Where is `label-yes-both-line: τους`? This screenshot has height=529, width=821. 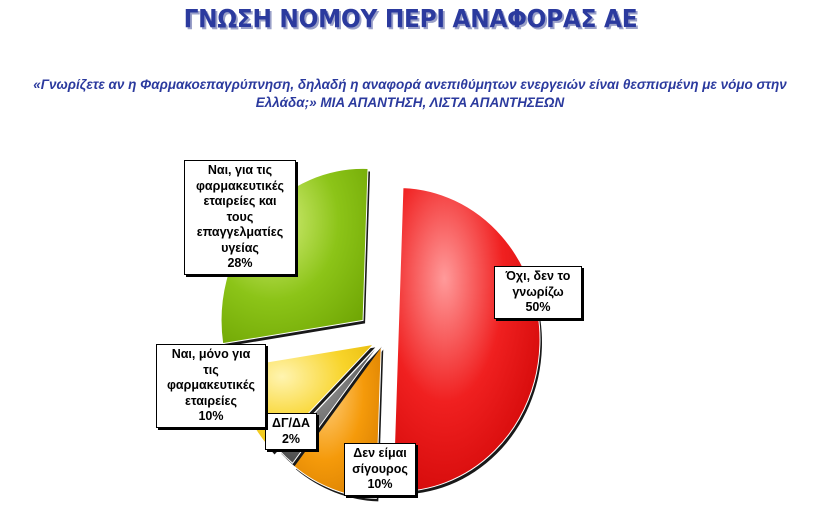 label-yes-both-line: τους is located at coordinates (240, 216).